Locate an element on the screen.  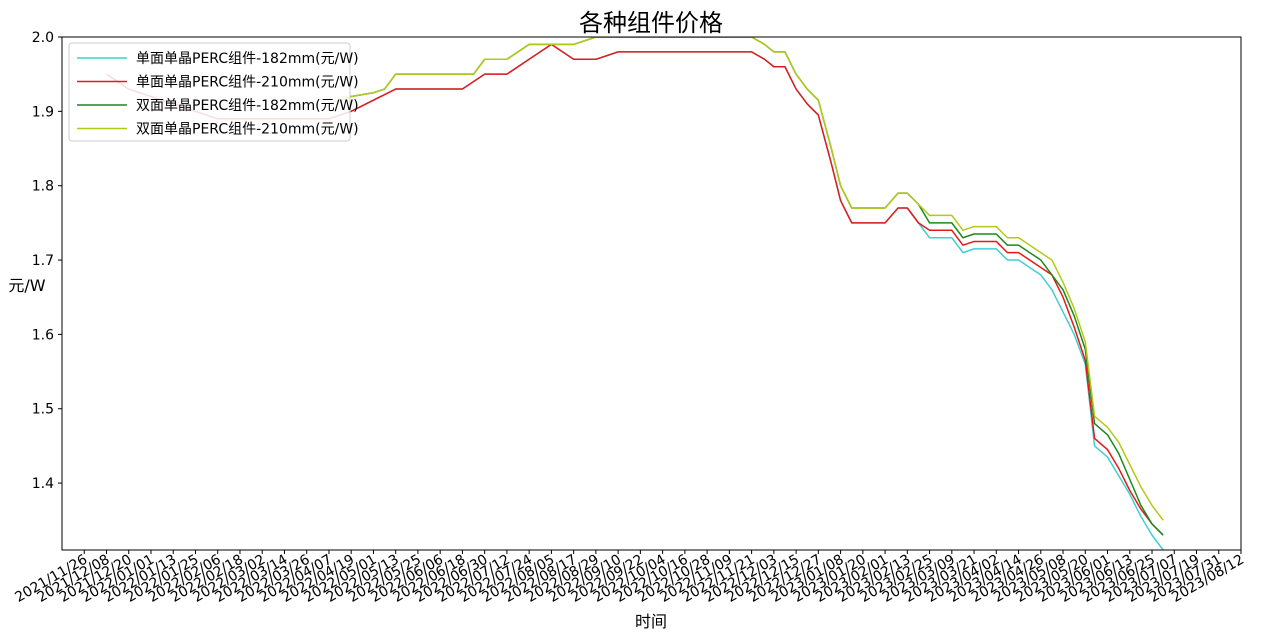
legend-label: 双面单晶PERC组件-210mm(元/W) is located at coordinates (247, 130).